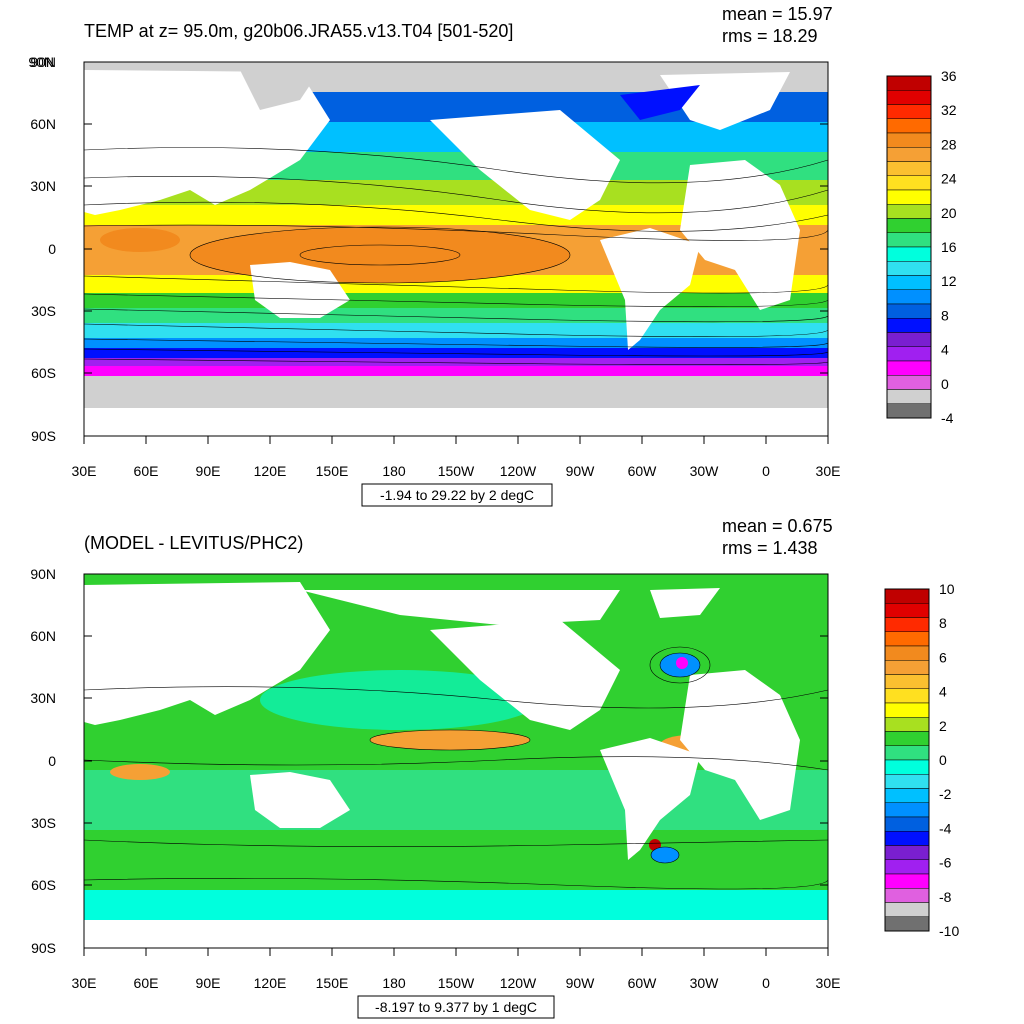  I want to click on colorbar-label: 16, so click(949, 247).